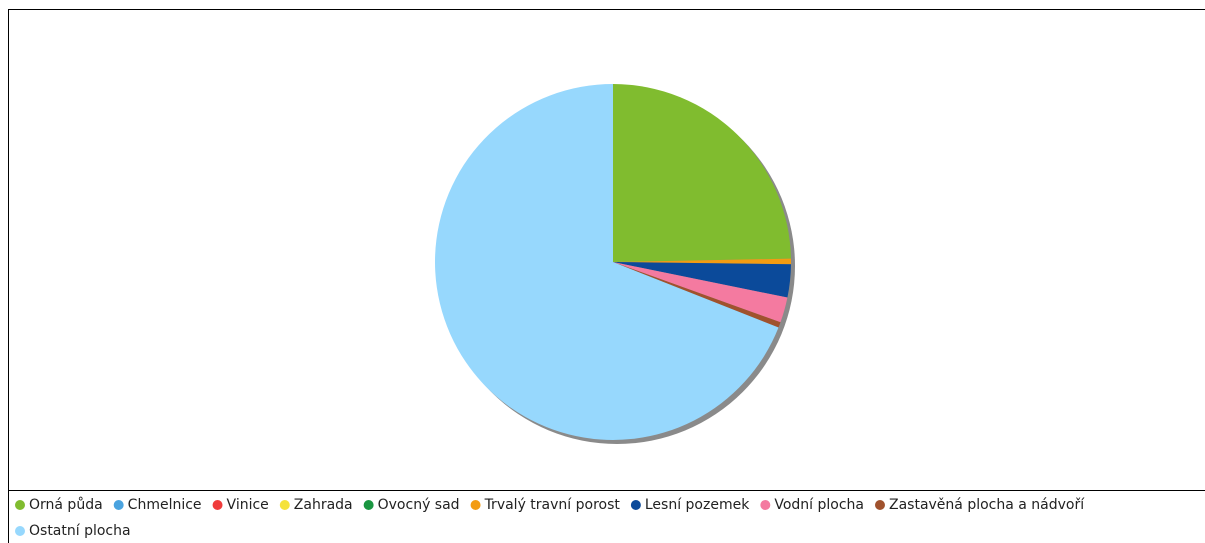  What do you see at coordinates (419, 505) in the screenshot?
I see `legend-label: Ovocný sad` at bounding box center [419, 505].